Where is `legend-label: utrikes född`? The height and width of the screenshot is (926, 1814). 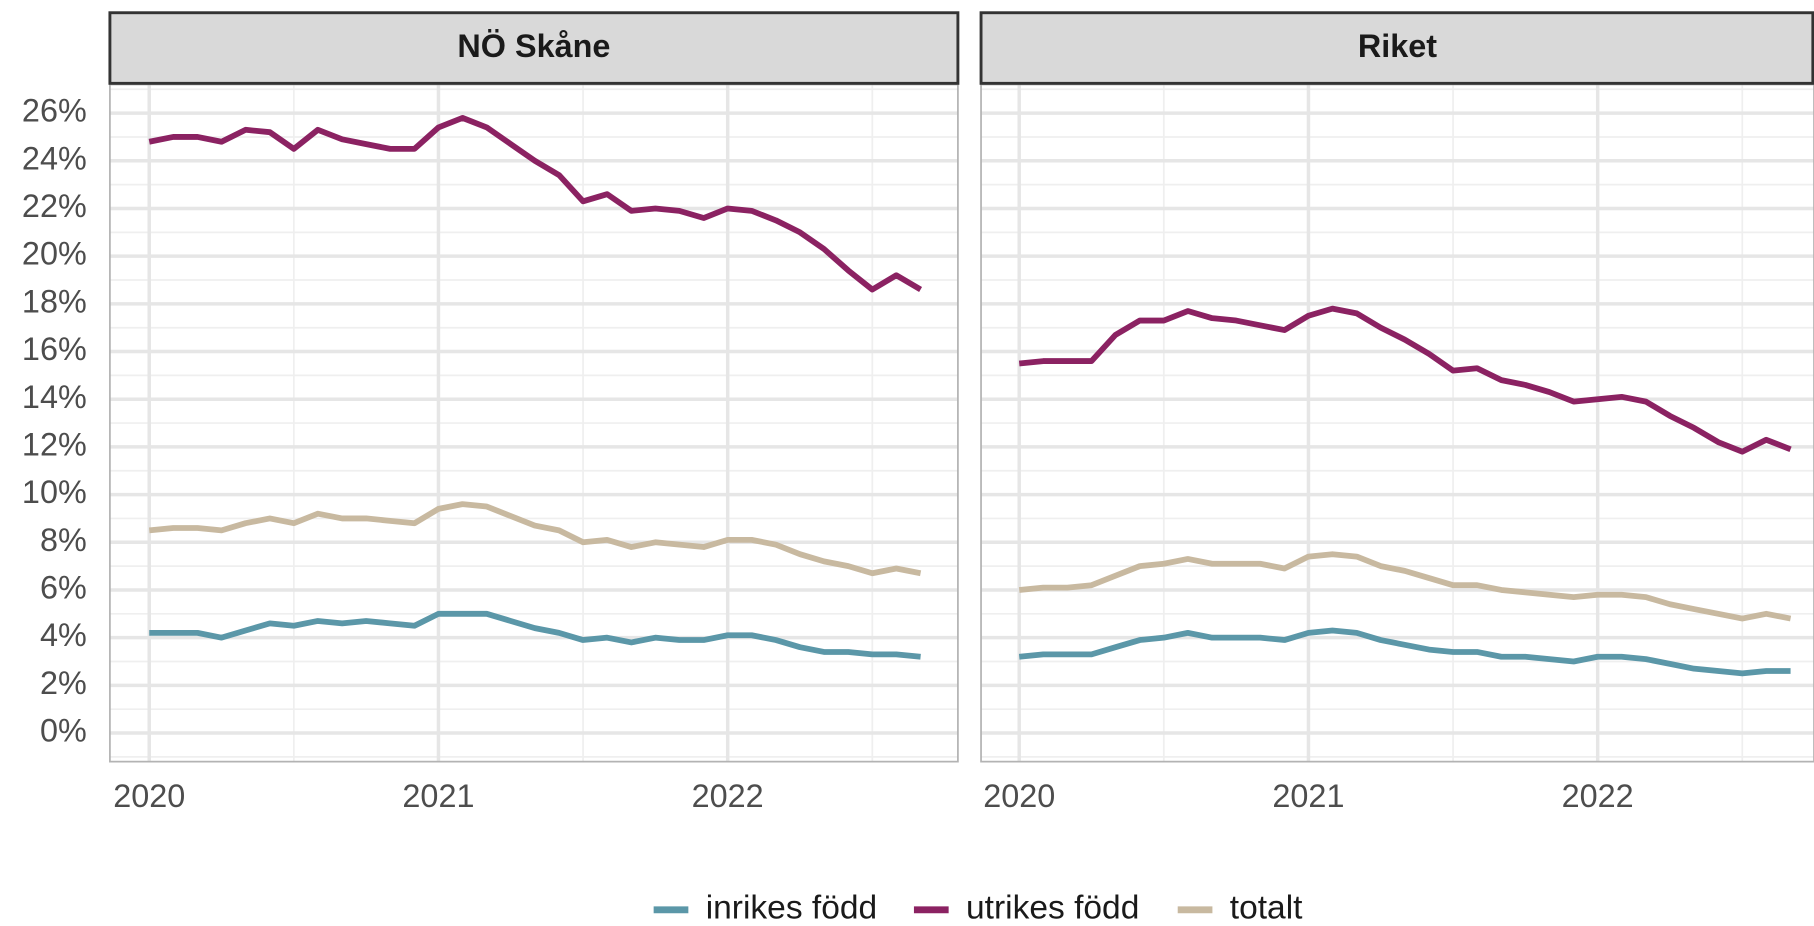
legend-label: utrikes född is located at coordinates (1052, 908).